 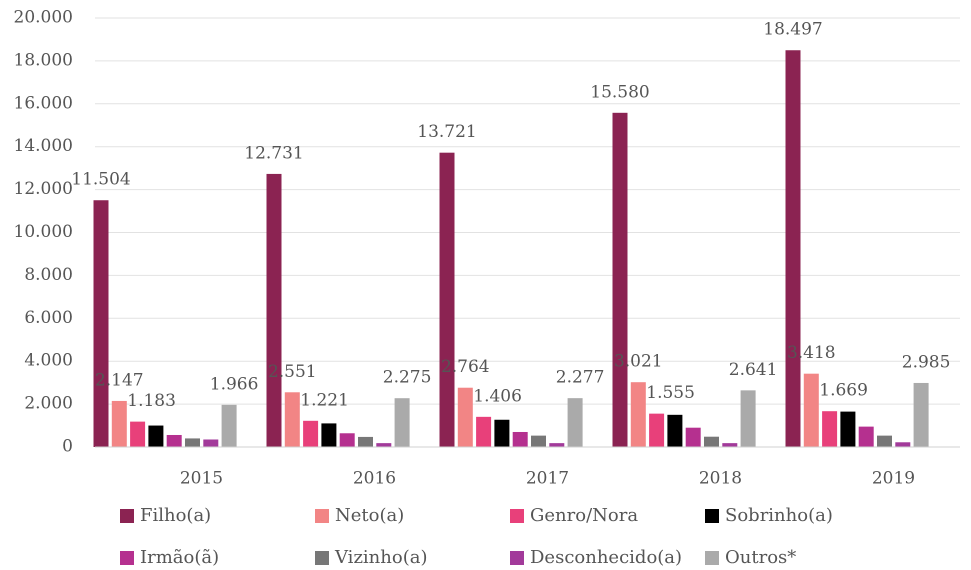 What do you see at coordinates (273, 153) in the screenshot?
I see `data-label: 12.731` at bounding box center [273, 153].